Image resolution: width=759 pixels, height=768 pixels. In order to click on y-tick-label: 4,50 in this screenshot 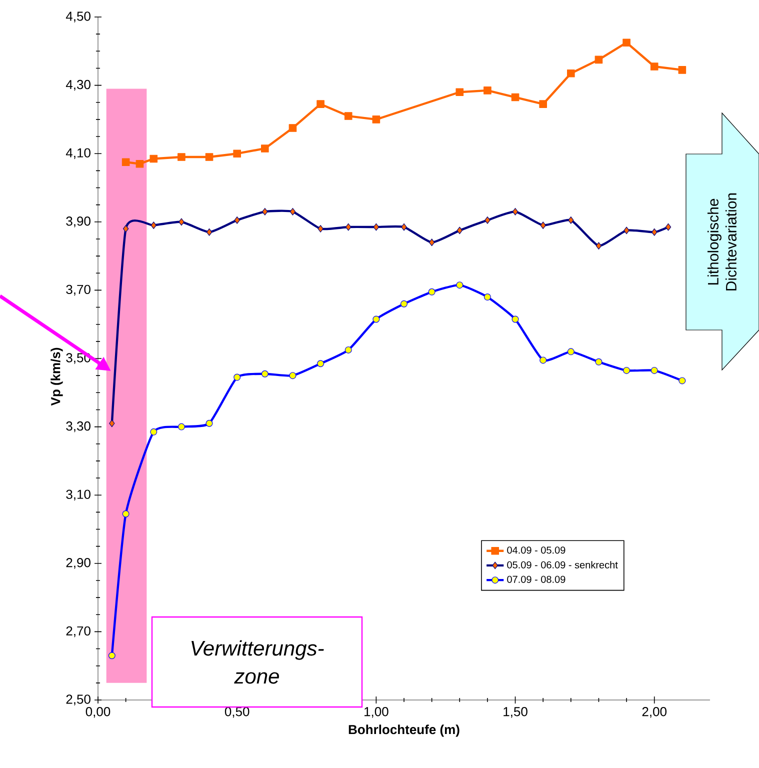, I will do `click(78, 17)`.